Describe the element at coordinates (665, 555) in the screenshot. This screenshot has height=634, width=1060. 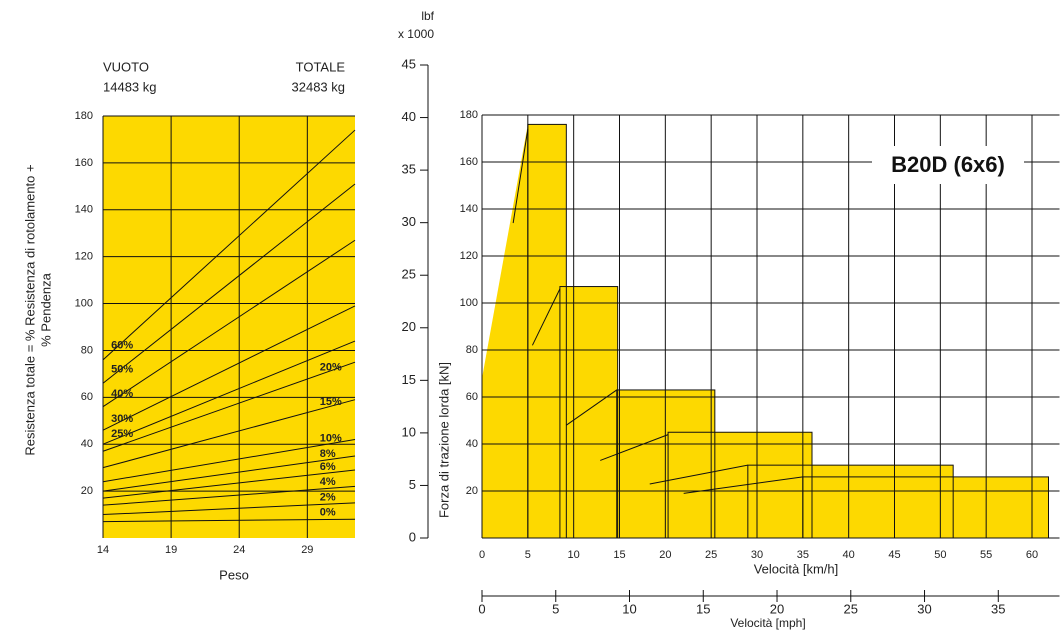
I see `x-tick-label: 20` at that location.